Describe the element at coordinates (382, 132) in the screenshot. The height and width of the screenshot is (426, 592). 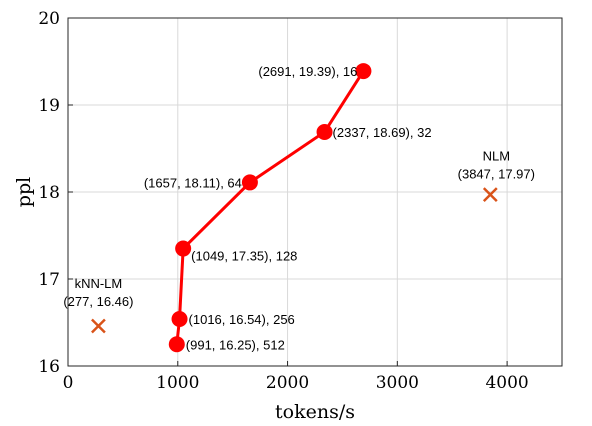
I see `point-label: (2337, 18.69), 32` at that location.